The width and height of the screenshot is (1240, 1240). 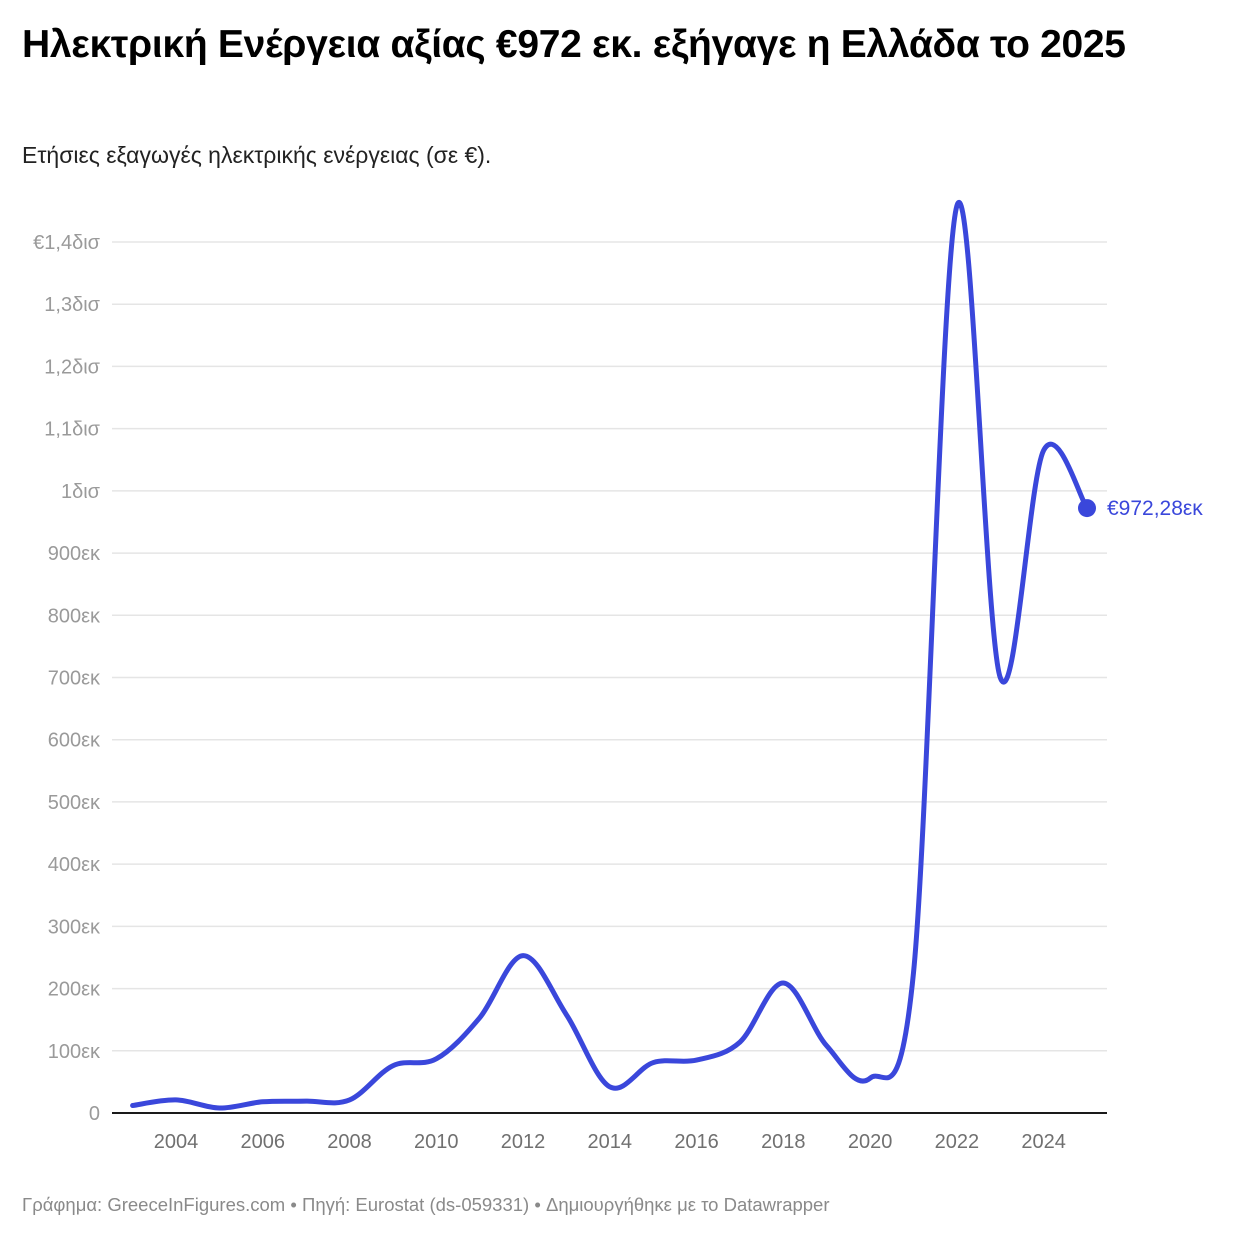 What do you see at coordinates (957, 1142) in the screenshot?
I see `x-tick-label: 2022` at bounding box center [957, 1142].